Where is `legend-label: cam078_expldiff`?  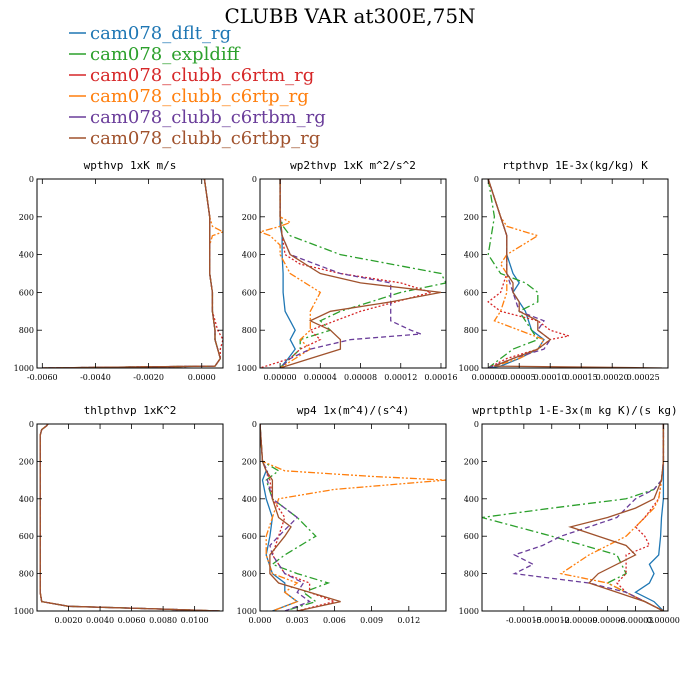 legend-label: cam078_expldiff is located at coordinates (165, 54).